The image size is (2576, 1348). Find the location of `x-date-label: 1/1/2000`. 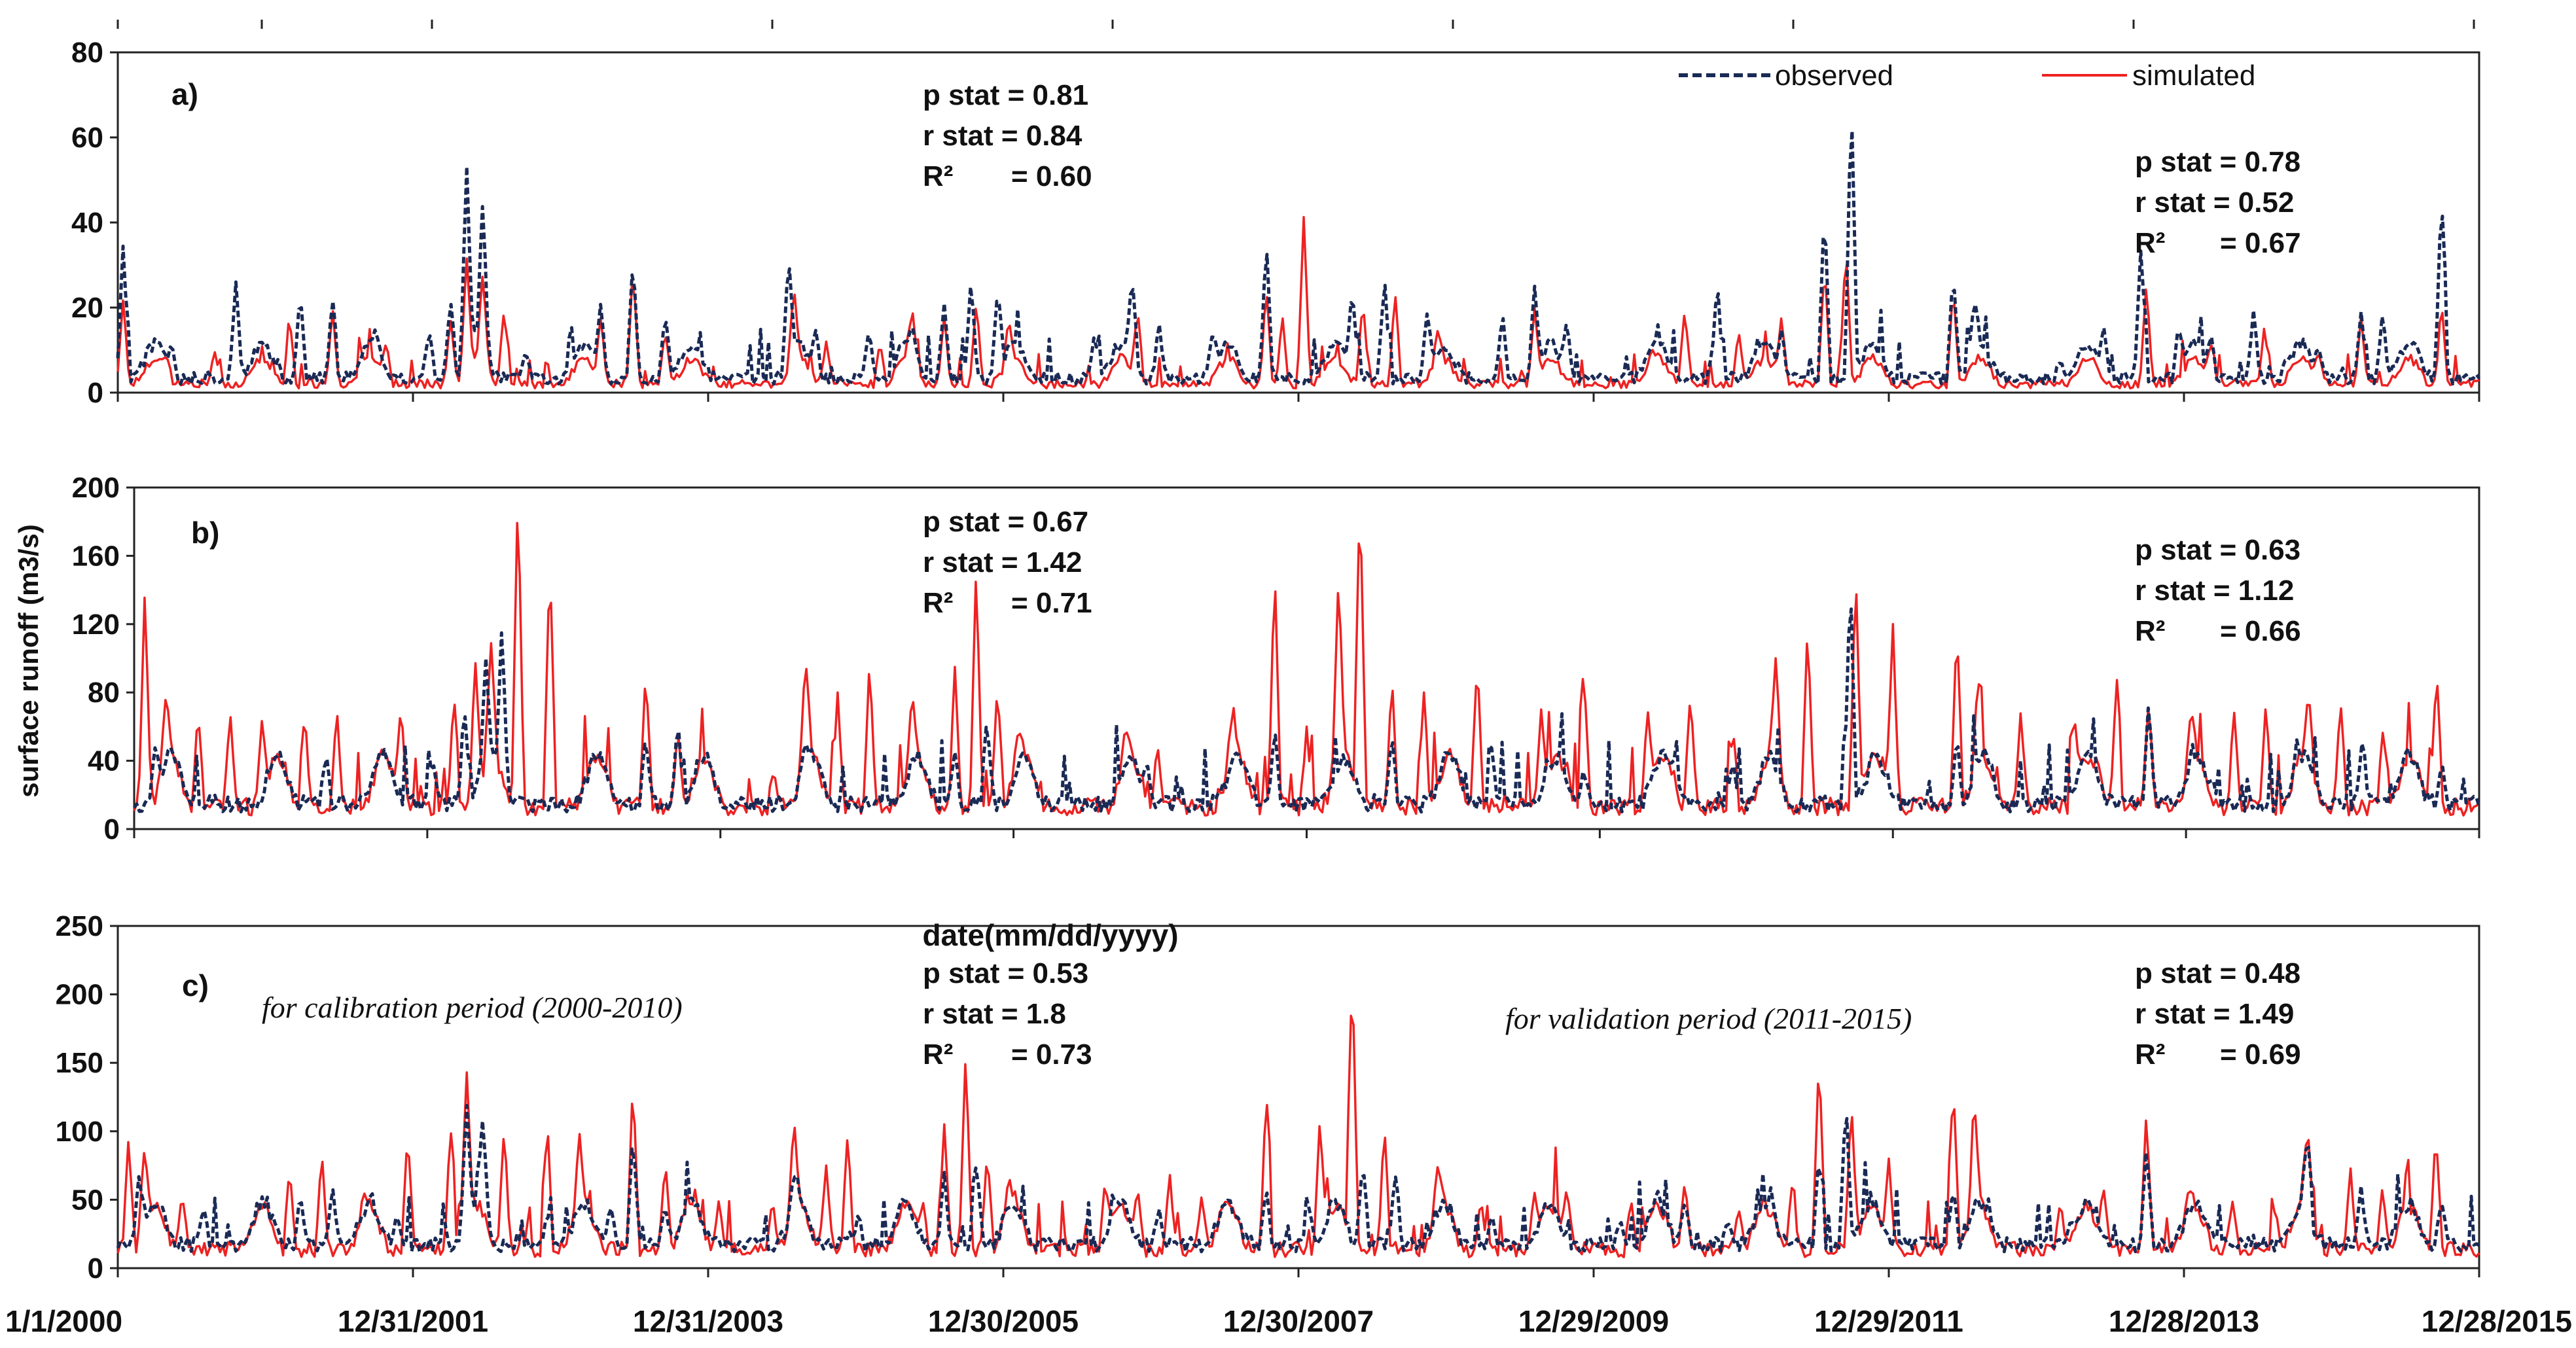

x-date-label: 1/1/2000 is located at coordinates (63, 1321).